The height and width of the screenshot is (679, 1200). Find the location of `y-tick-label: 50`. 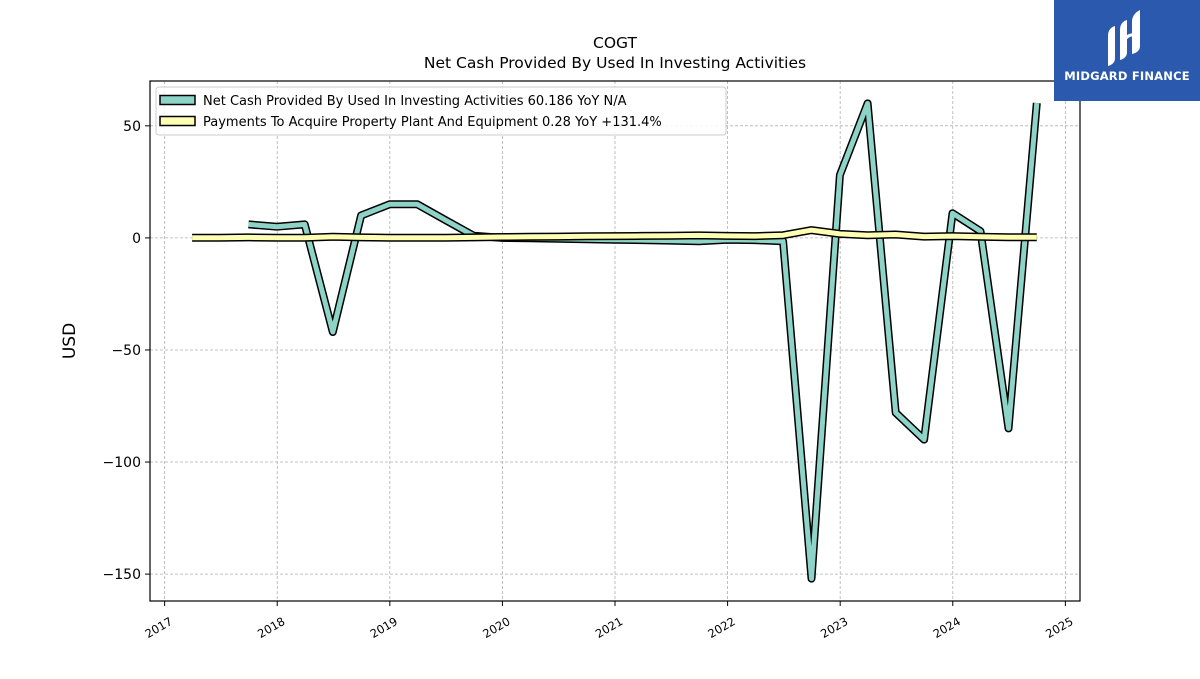

y-tick-label: 50 is located at coordinates (132, 127).